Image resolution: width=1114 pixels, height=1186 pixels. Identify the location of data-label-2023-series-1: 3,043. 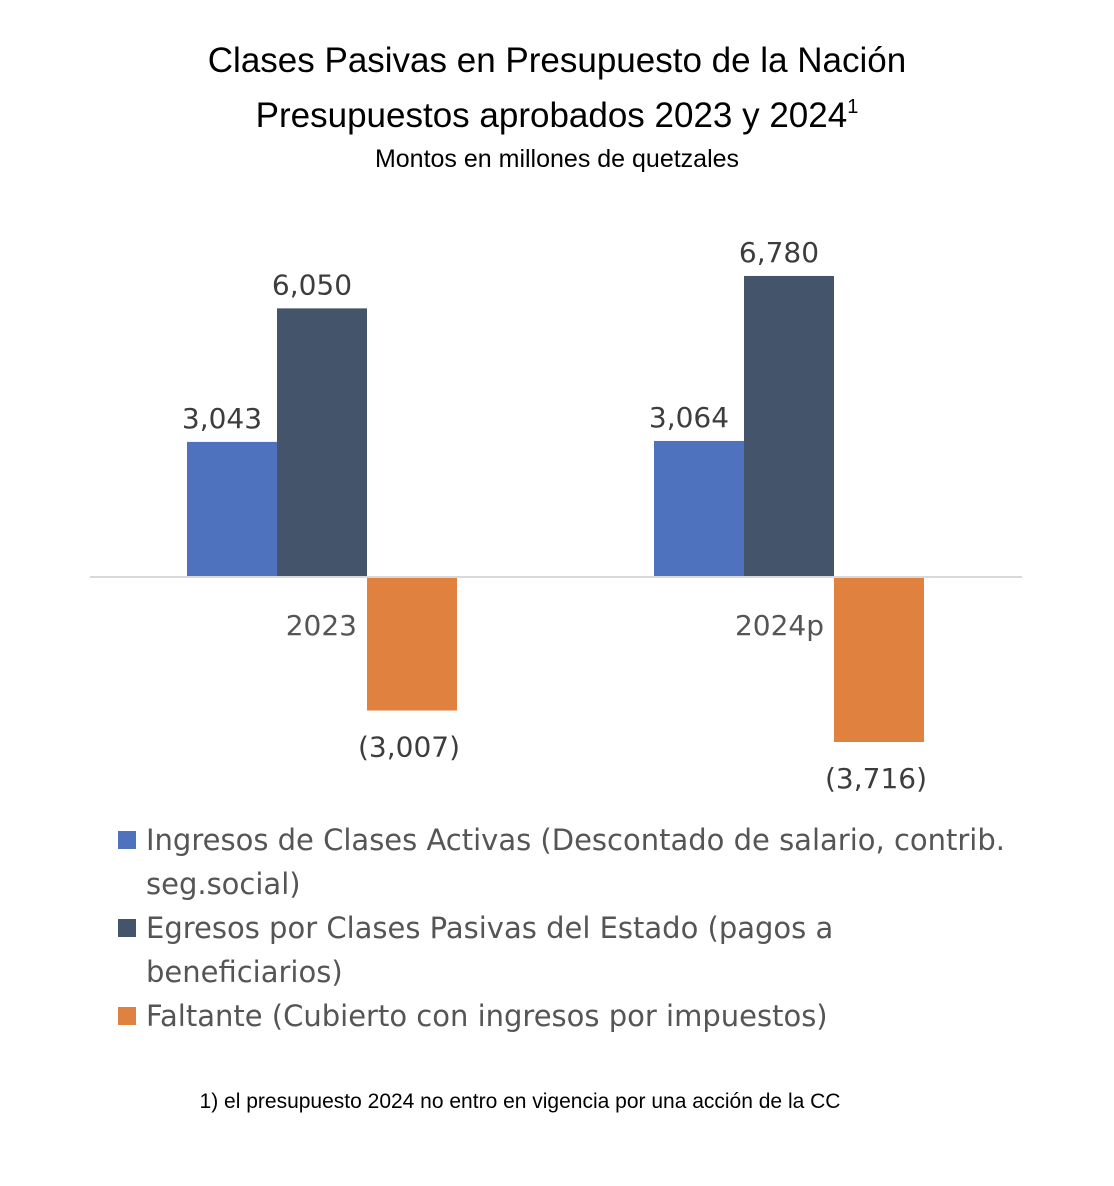
(222, 418).